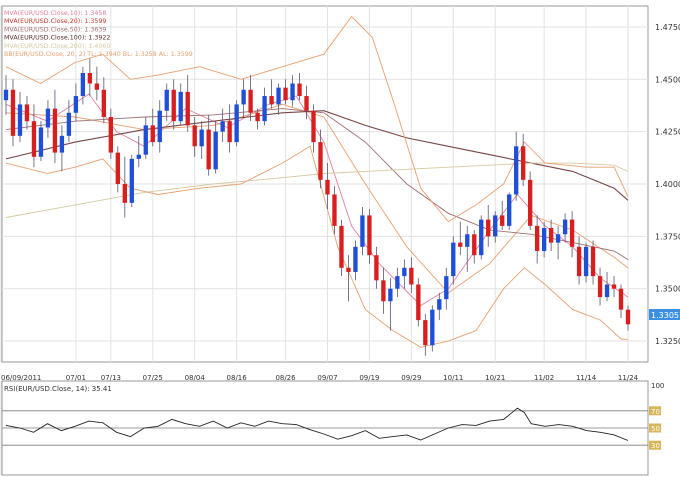 This screenshot has width=680, height=477. Describe the element at coordinates (369, 378) in the screenshot. I see `date-tick-label: 09/19` at that location.